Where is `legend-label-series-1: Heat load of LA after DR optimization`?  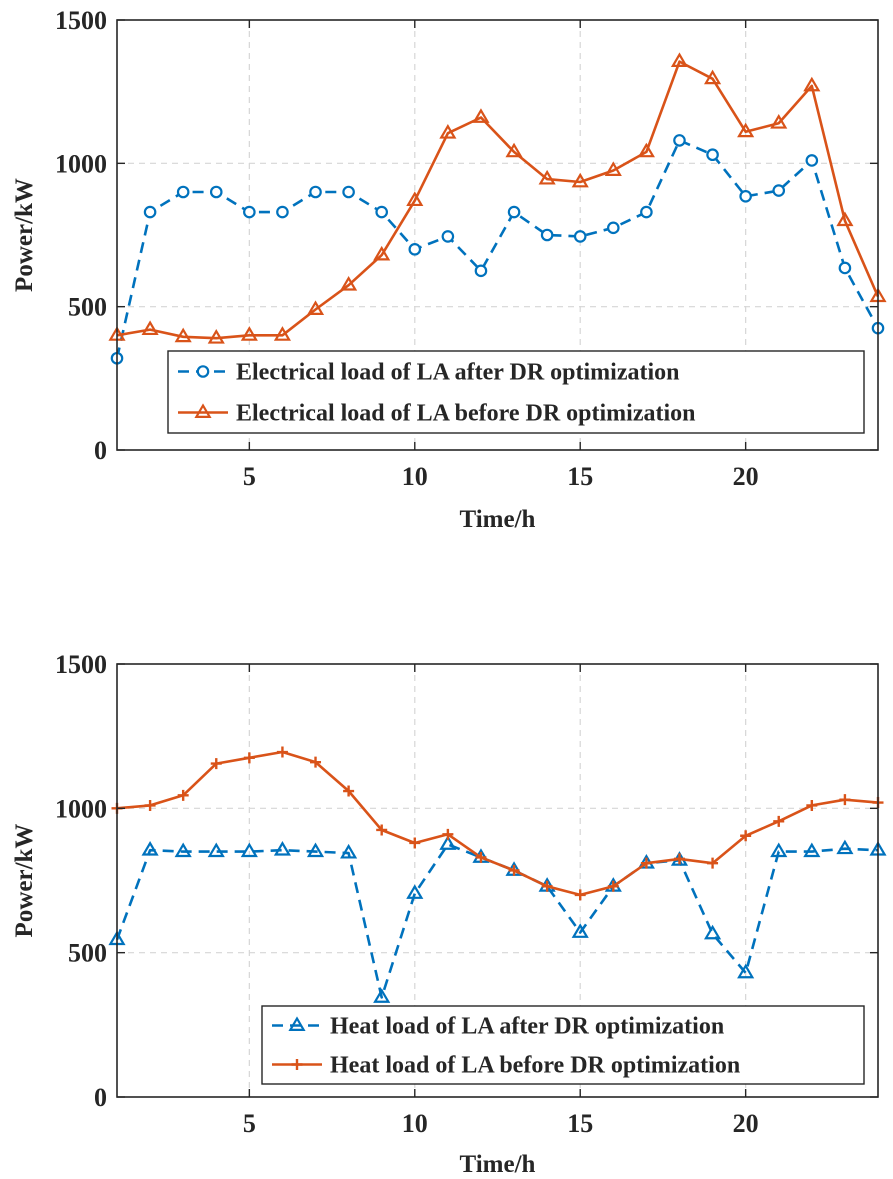
legend-label-series-1: Heat load of LA after DR optimization is located at coordinates (527, 1027).